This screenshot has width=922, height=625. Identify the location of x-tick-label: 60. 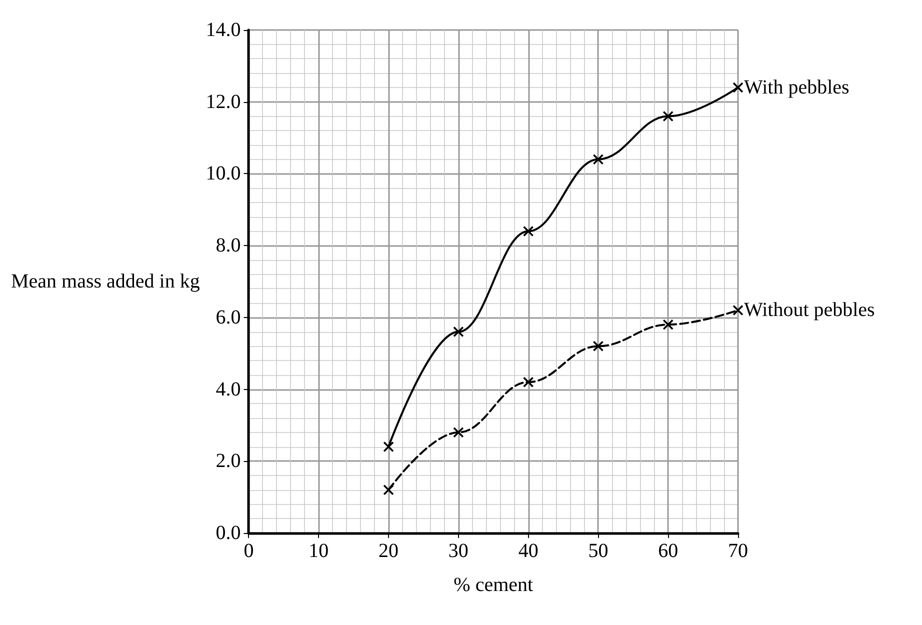
(668, 551).